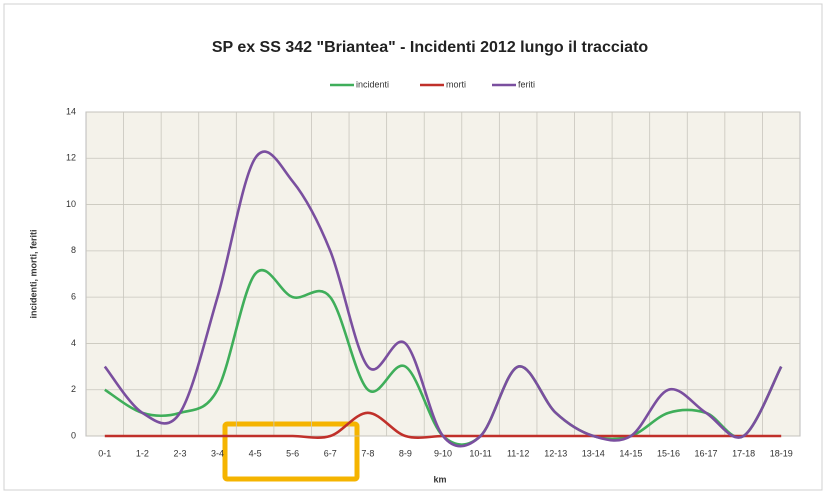 This screenshot has height=495, width=830. Describe the element at coordinates (330, 453) in the screenshot. I see `x-tick-label: 6-7` at that location.